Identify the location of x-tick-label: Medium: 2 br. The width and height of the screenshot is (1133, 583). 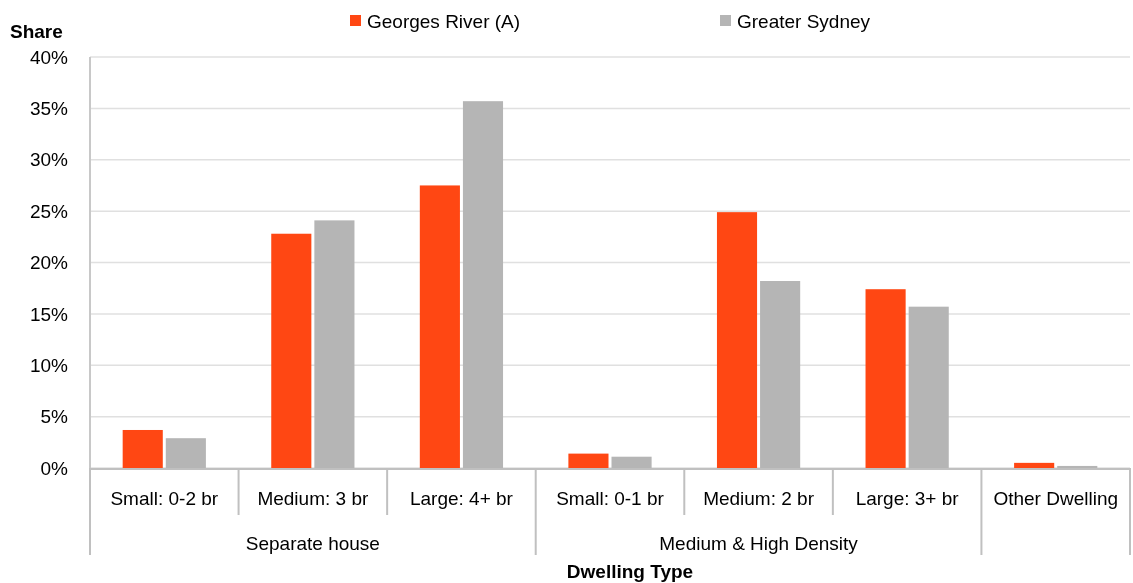
(759, 498).